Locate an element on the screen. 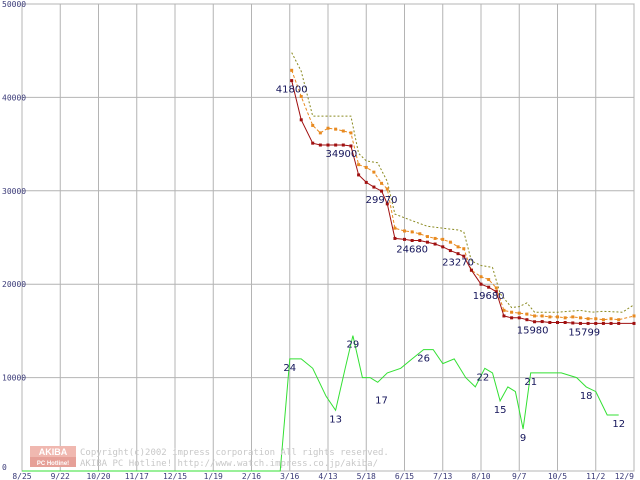 This screenshot has width=640, height=480. x-tick-label: 12/9 is located at coordinates (624, 476).